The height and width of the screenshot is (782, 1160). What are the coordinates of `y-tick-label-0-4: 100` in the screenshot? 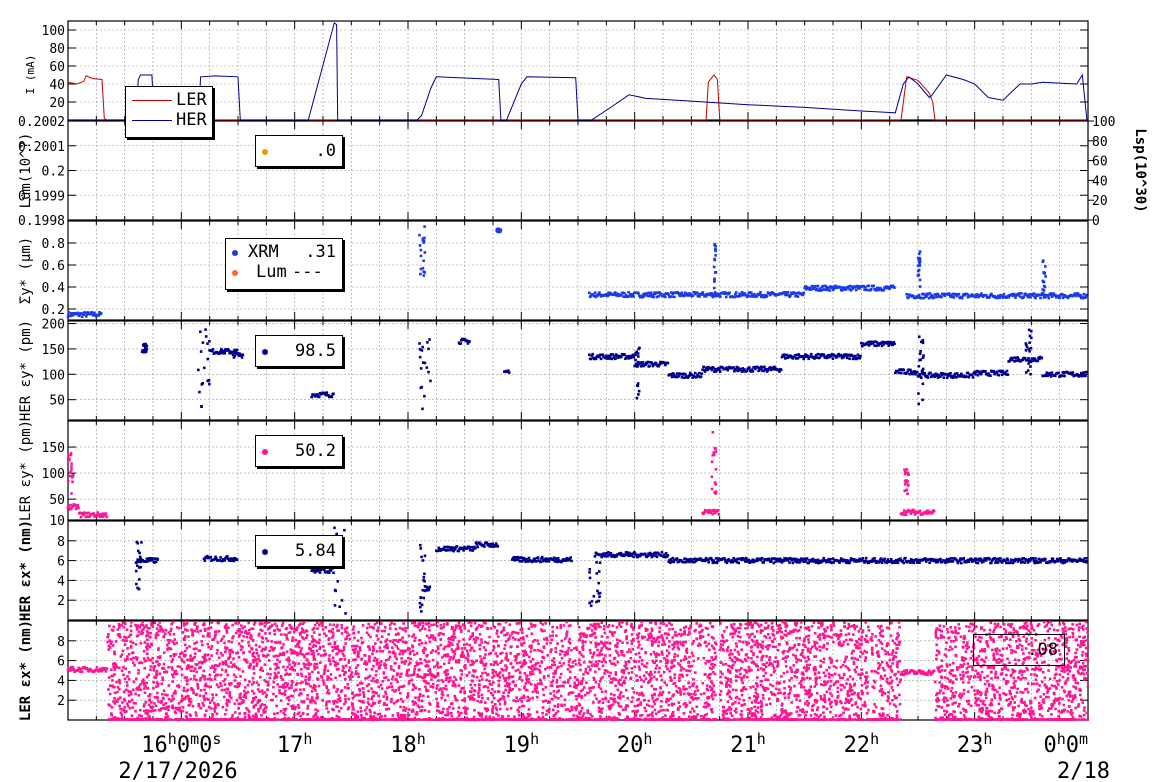 It's located at (53, 31).